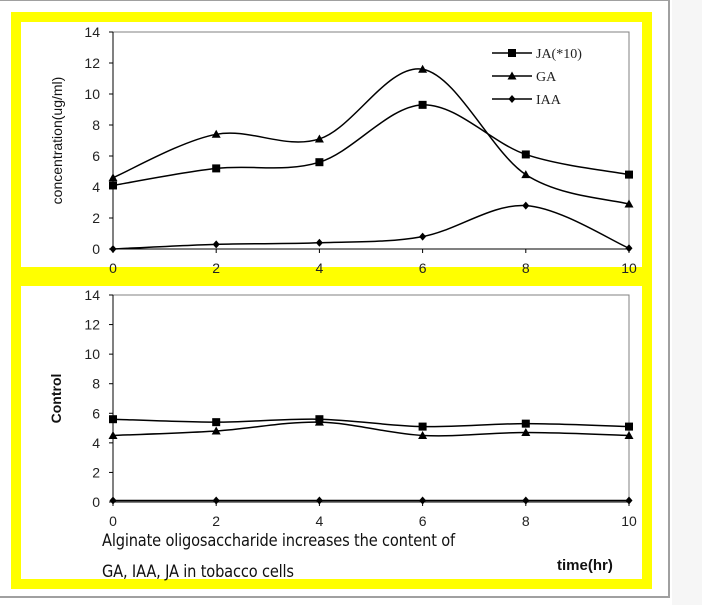 The height and width of the screenshot is (605, 702). I want to click on legend: JA(*10) GA IAA, so click(537, 77).